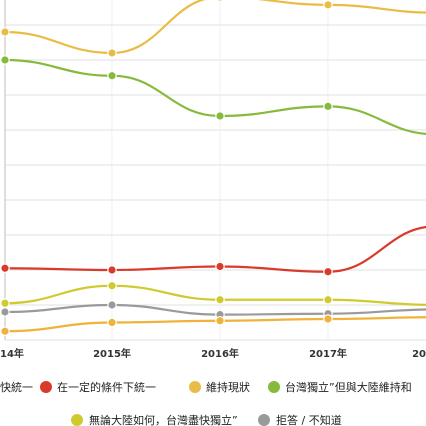 The image size is (426, 426). What do you see at coordinates (228, 387) in the screenshot?
I see `legend-label: 維持現狀` at bounding box center [228, 387].